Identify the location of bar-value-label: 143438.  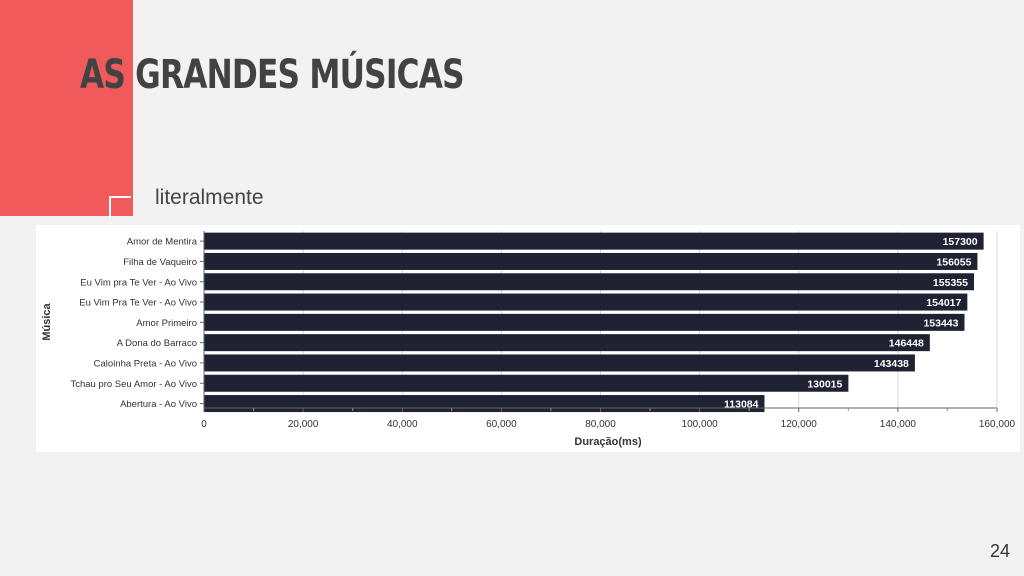
(891, 364).